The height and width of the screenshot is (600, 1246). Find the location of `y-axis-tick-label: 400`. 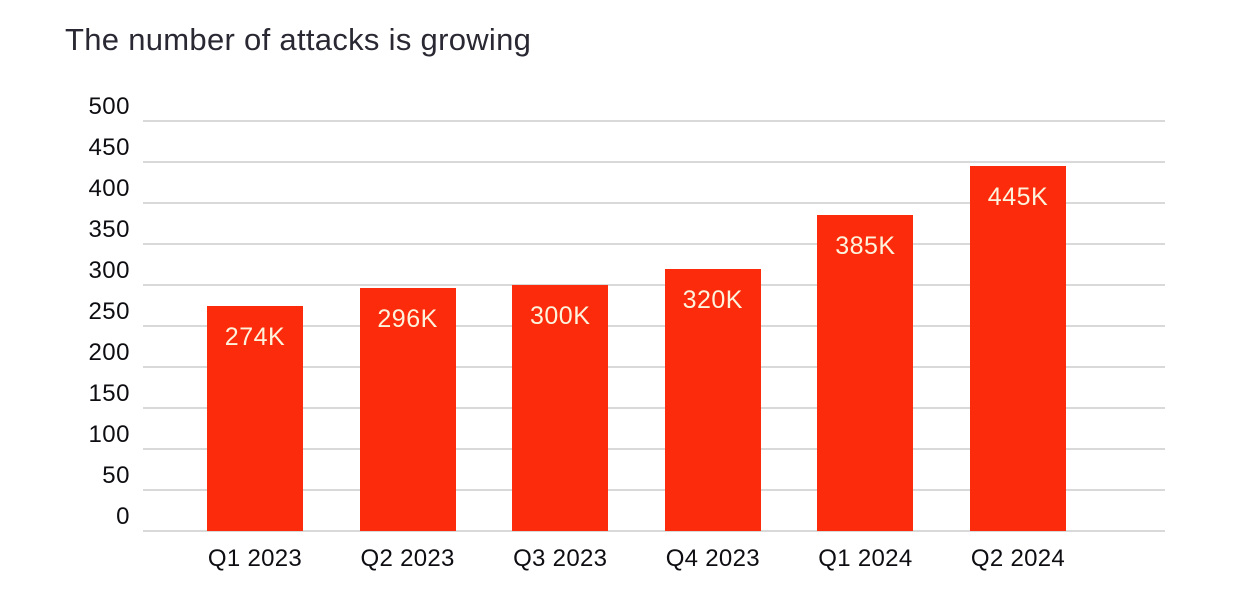

y-axis-tick-label: 400 is located at coordinates (109, 188).